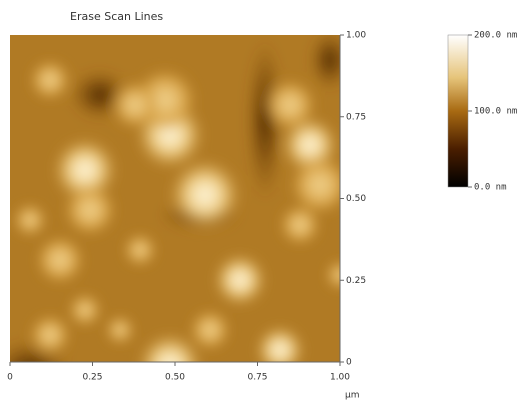  I want to click on title: Erase Scan Lines, so click(116, 16).